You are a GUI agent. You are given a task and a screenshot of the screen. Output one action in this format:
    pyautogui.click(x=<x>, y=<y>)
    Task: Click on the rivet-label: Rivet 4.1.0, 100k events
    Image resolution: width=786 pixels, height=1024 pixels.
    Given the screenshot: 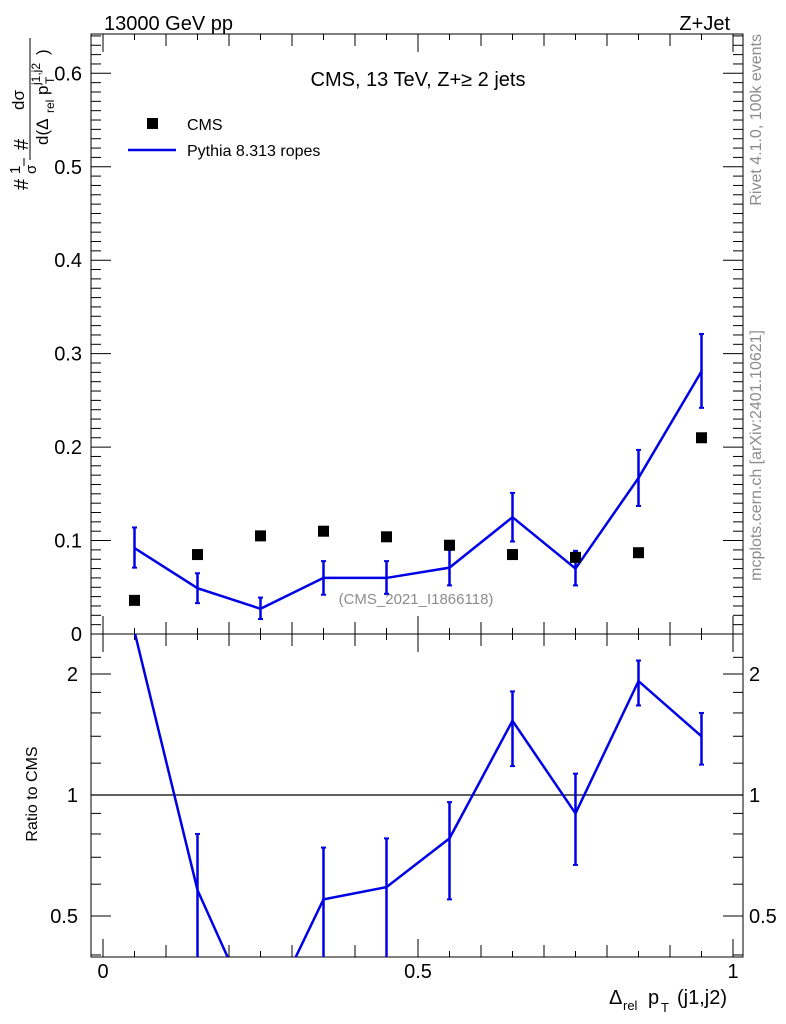 What is the action you would take?
    pyautogui.click(x=756, y=120)
    